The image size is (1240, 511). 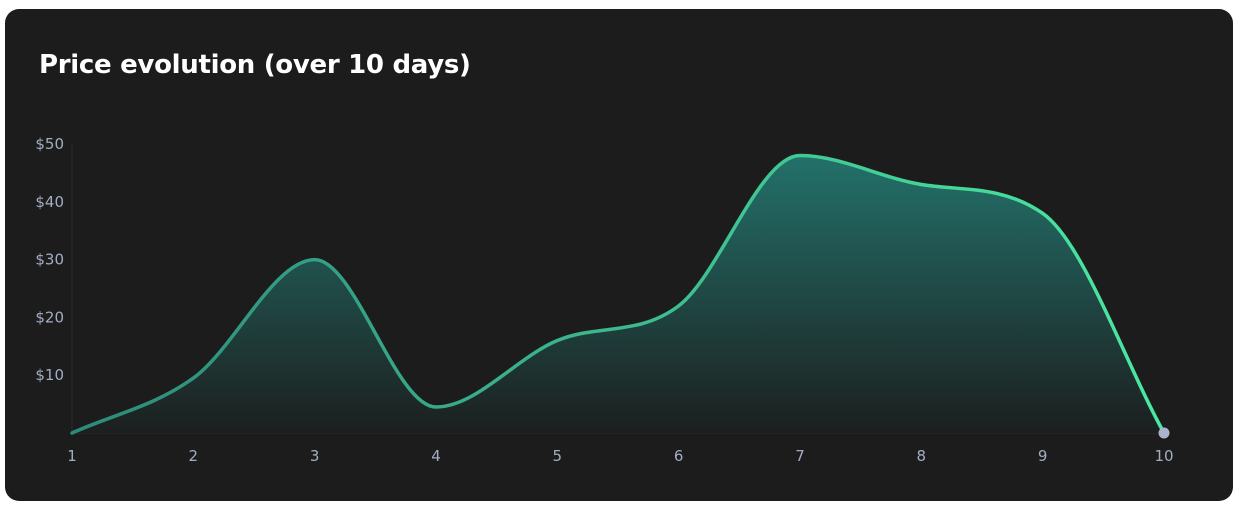 I want to click on end-point-marker, so click(x=1164, y=433).